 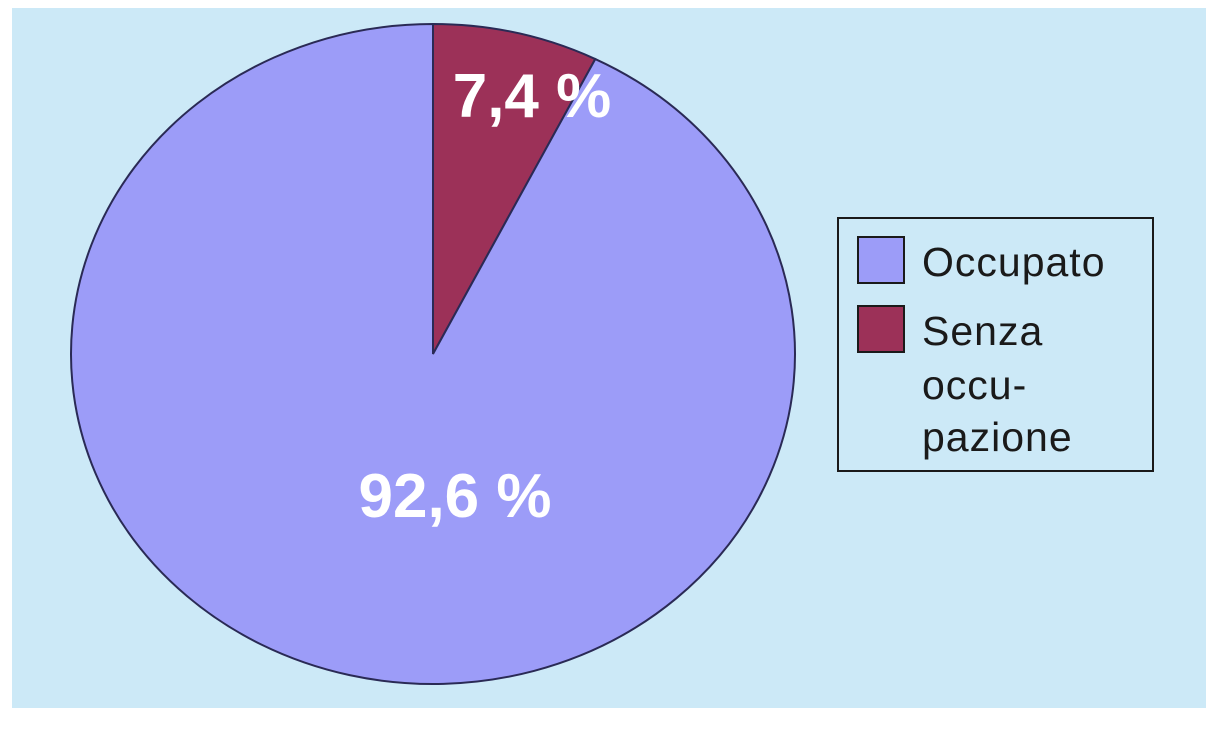 I want to click on pie-data-labels: 92,6 % 7,4 %, so click(x=484, y=296).